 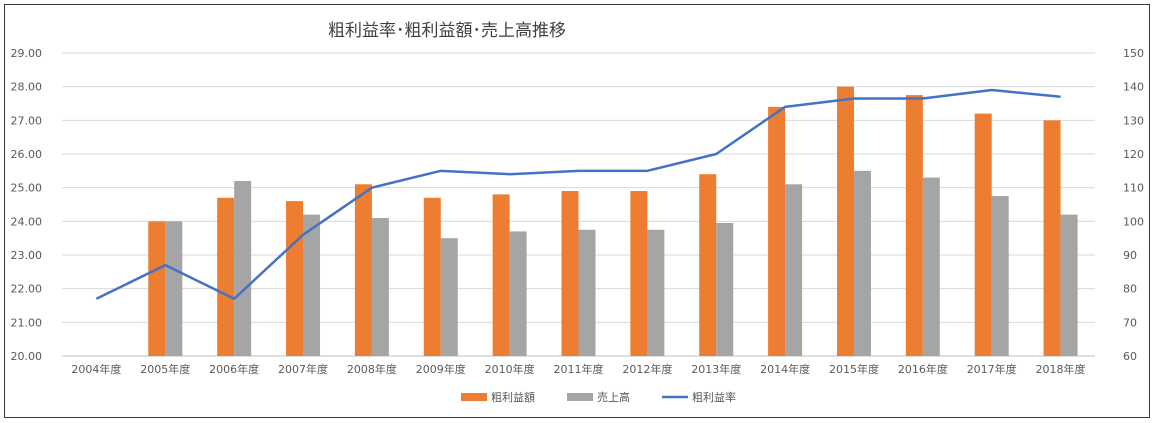 I want to click on left-tick-label: 27.00, so click(x=27, y=120).